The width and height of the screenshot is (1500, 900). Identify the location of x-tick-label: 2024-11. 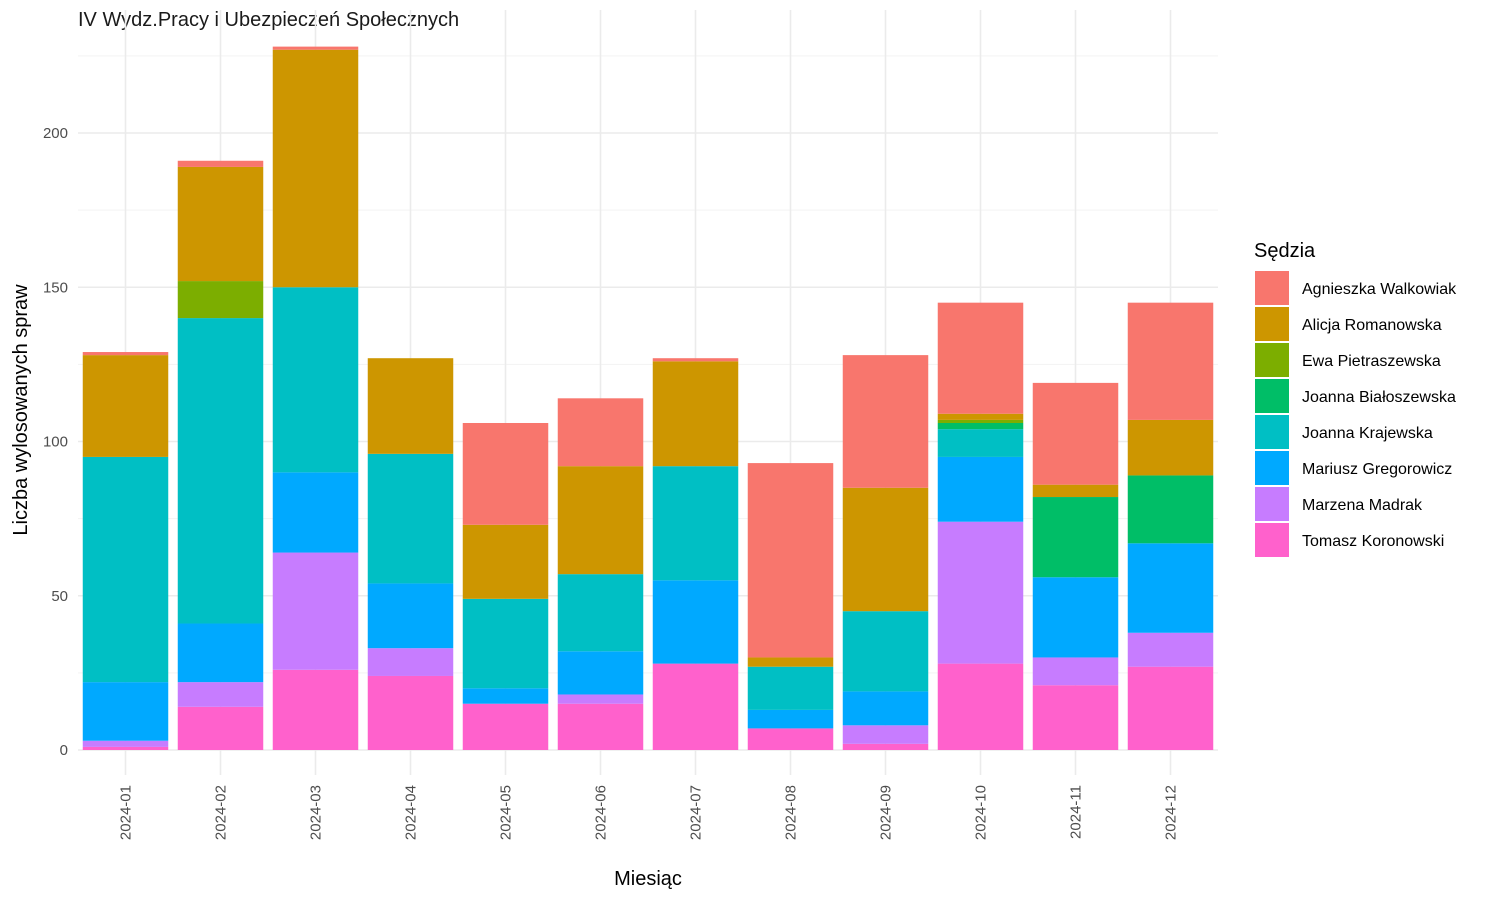
(1076, 812).